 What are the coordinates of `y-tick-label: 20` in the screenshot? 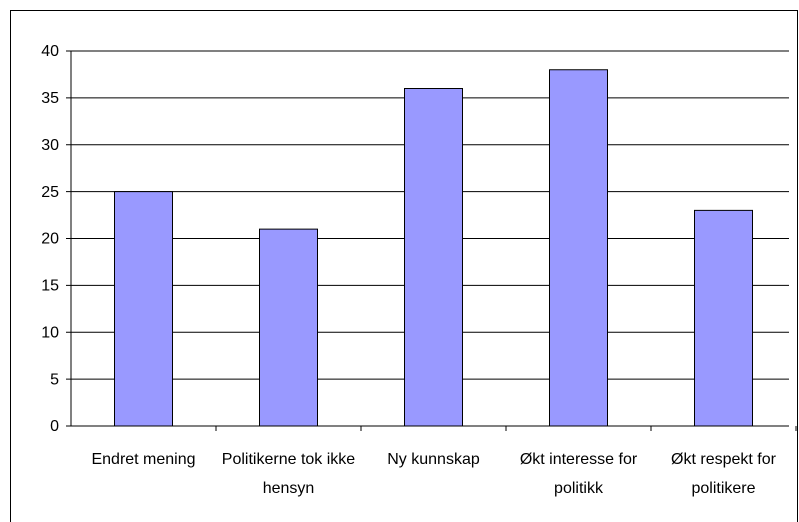 It's located at (50, 239).